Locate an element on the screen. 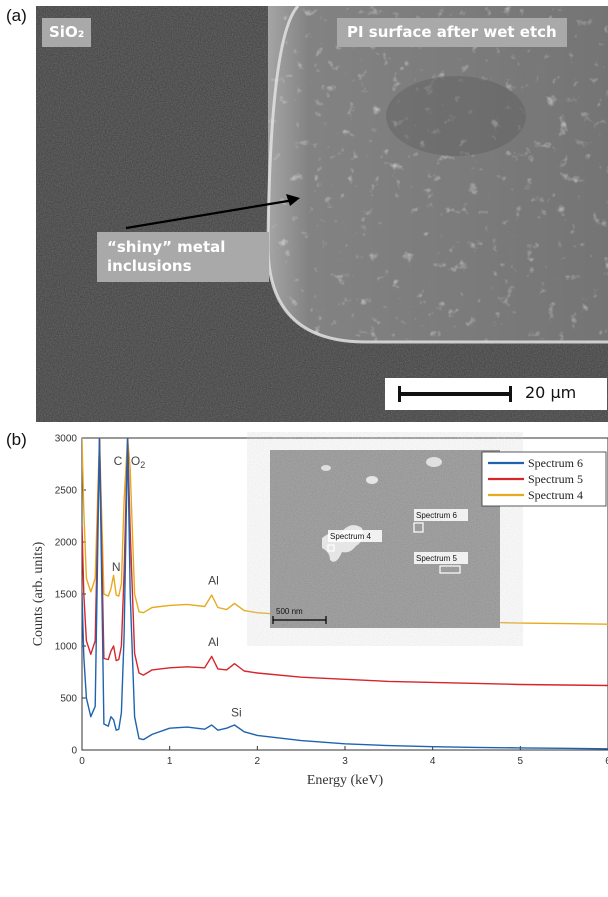 This screenshot has width=608, height=897. y-tick-label: 1500 is located at coordinates (66, 595).